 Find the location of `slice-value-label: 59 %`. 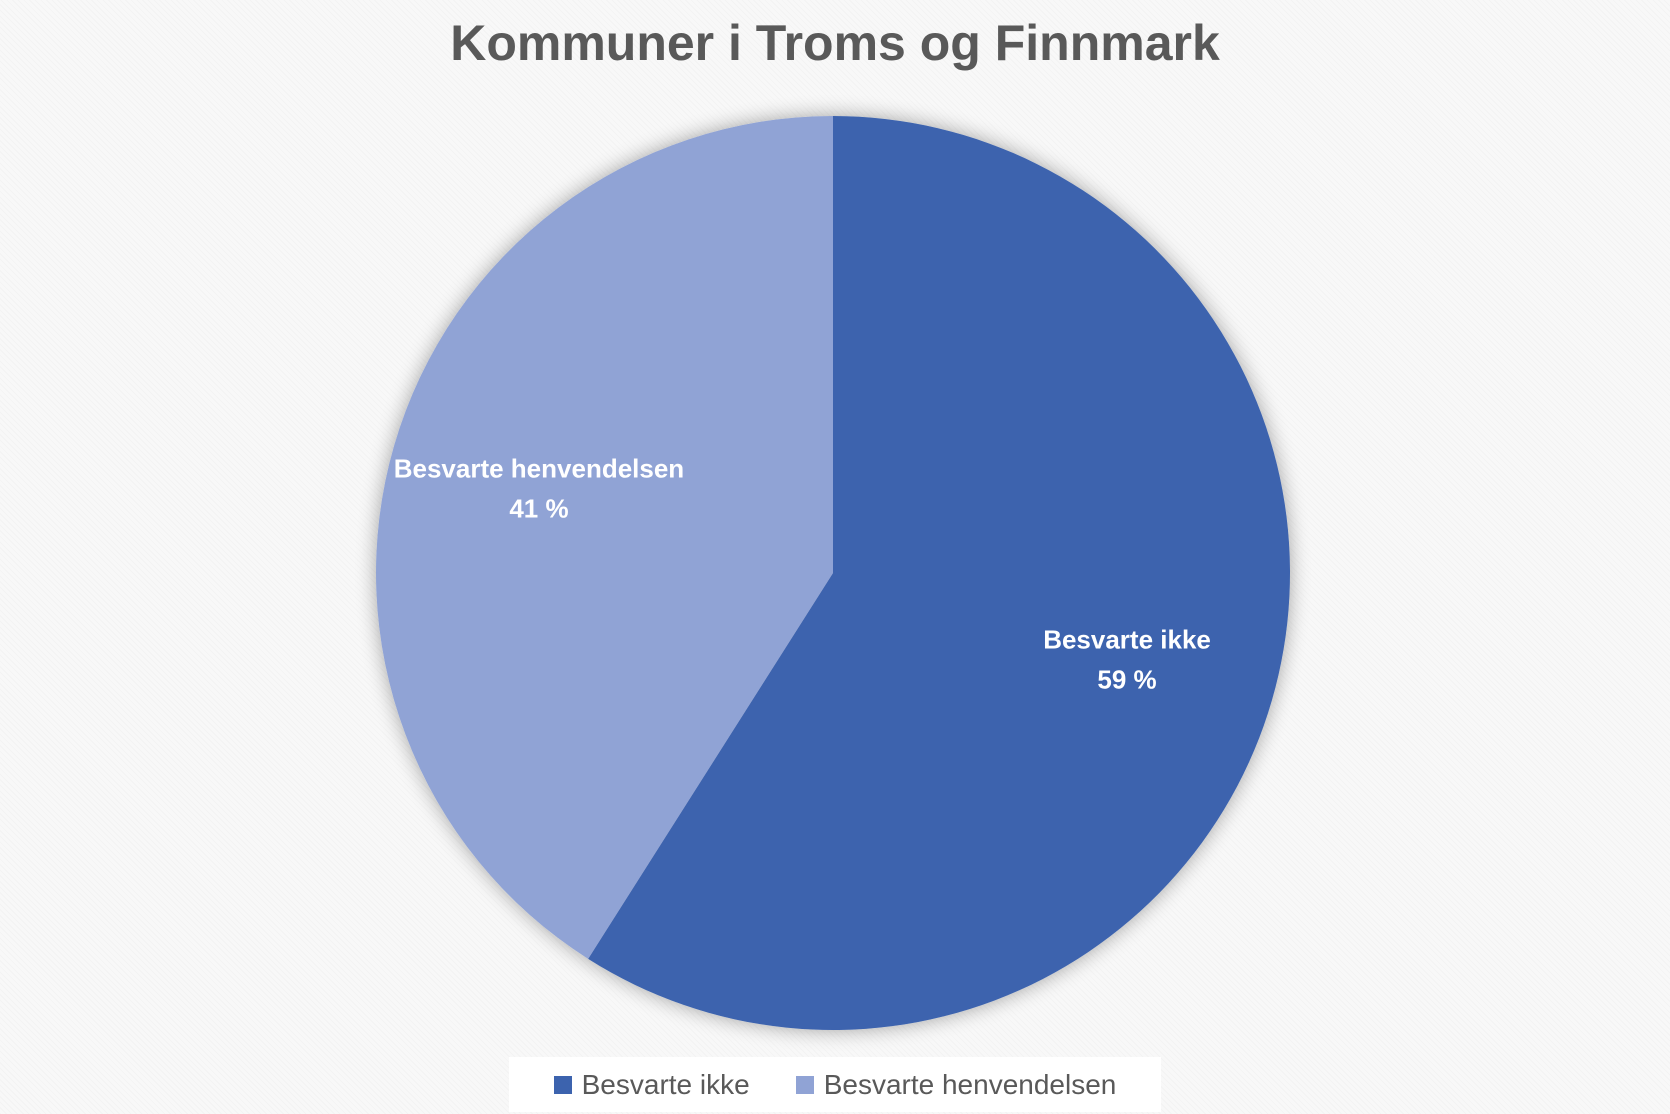

slice-value-label: 59 % is located at coordinates (1126, 679).